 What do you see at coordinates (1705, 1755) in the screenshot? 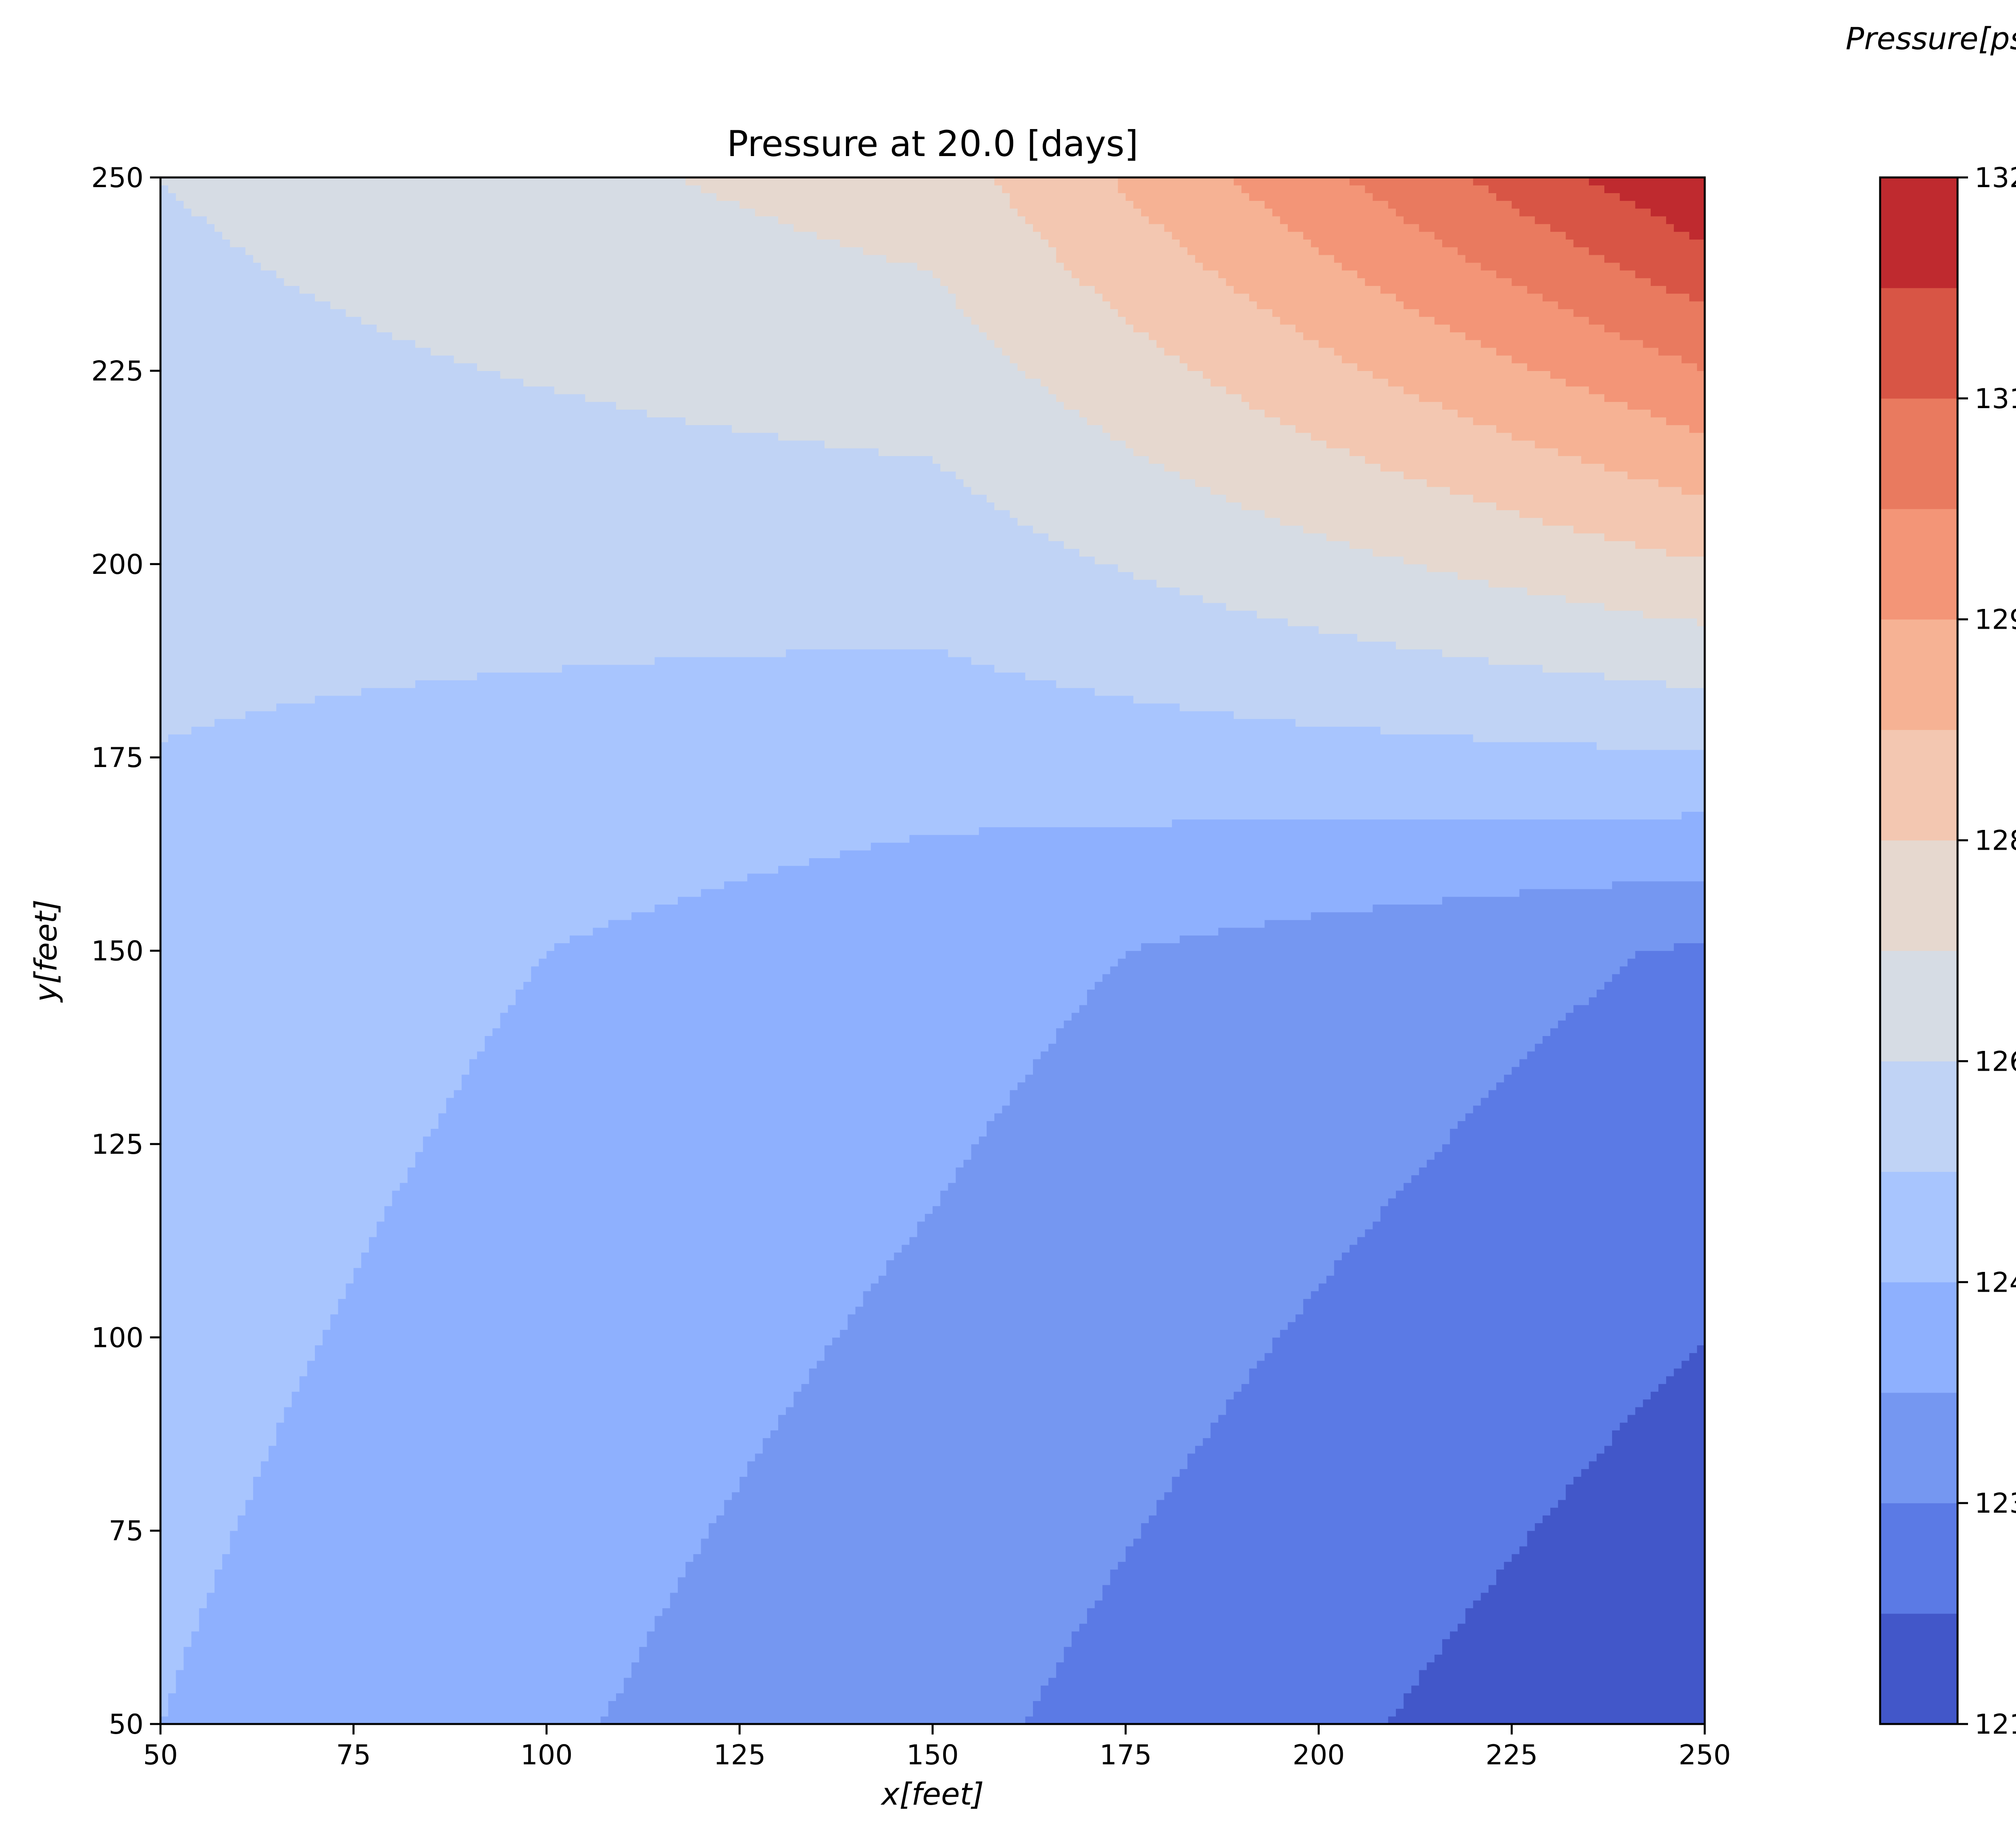
I see `x-tick-label: 250` at bounding box center [1705, 1755].